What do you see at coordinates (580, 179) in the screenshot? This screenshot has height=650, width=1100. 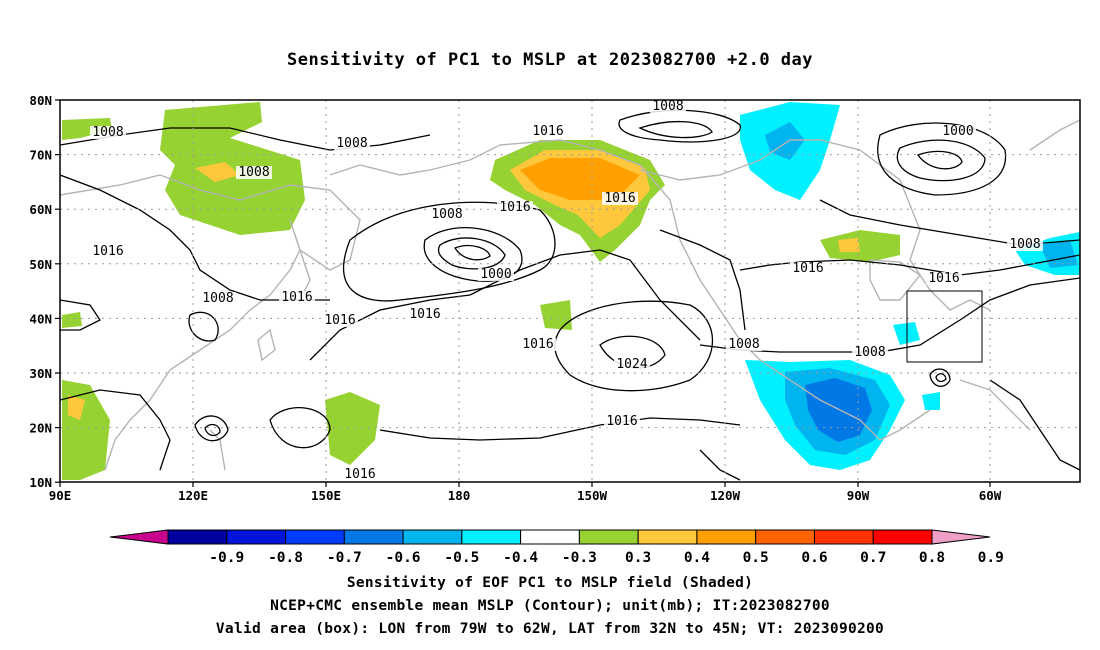 I see `shade-orange-alaska` at bounding box center [580, 179].